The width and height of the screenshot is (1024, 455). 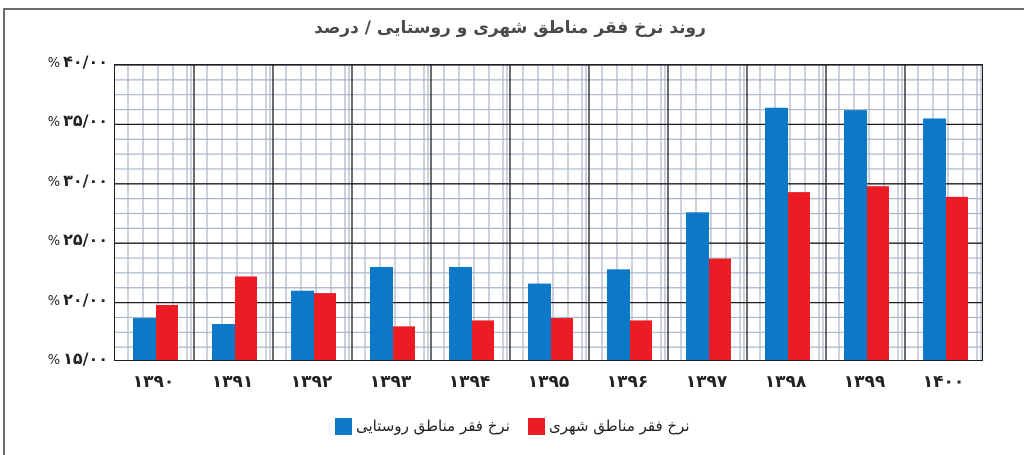 I want to click on y-tick-value: ۱۵/۰۰, so click(x=85, y=358).